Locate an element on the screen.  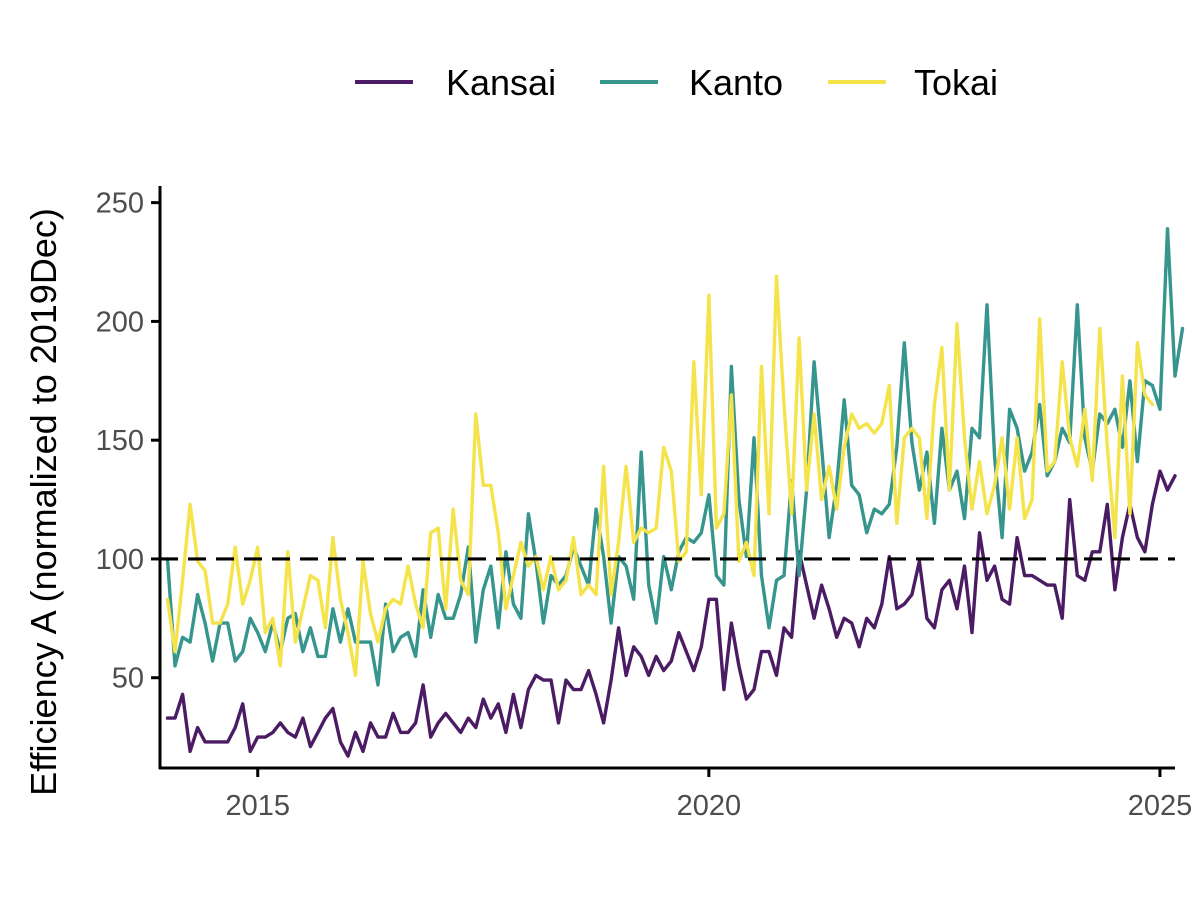
x-axis-ticks: 2015 2020 2025 is located at coordinates (708, 795).